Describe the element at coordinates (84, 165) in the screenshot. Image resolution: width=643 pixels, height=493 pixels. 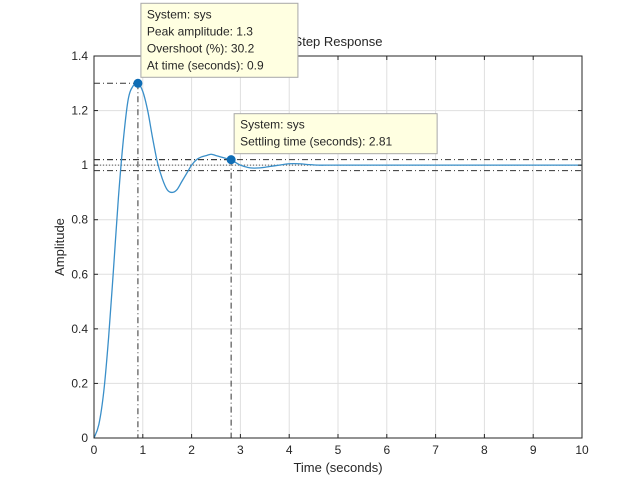
I see `y-tick-label: 1` at that location.